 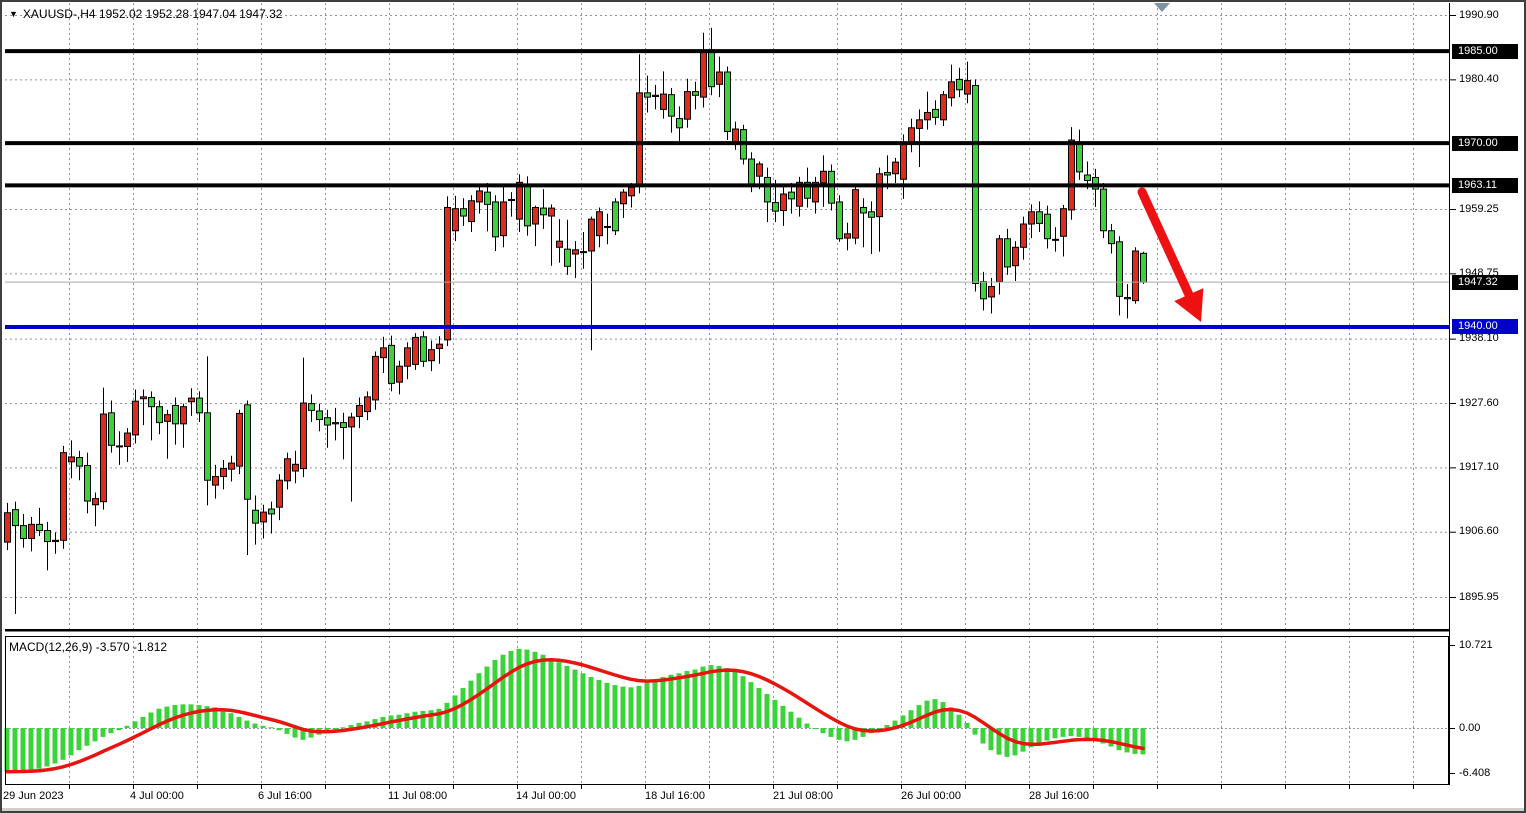 I want to click on time-label: 29 Jun 2023, so click(x=33, y=796).